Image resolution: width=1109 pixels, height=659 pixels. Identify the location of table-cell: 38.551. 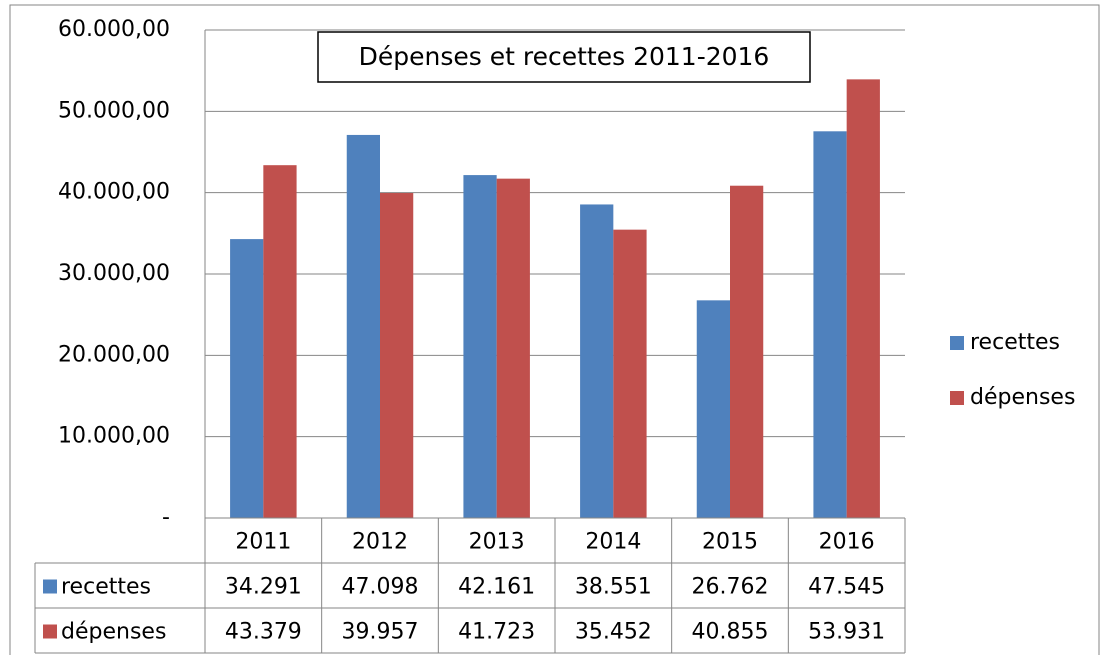
(613, 587).